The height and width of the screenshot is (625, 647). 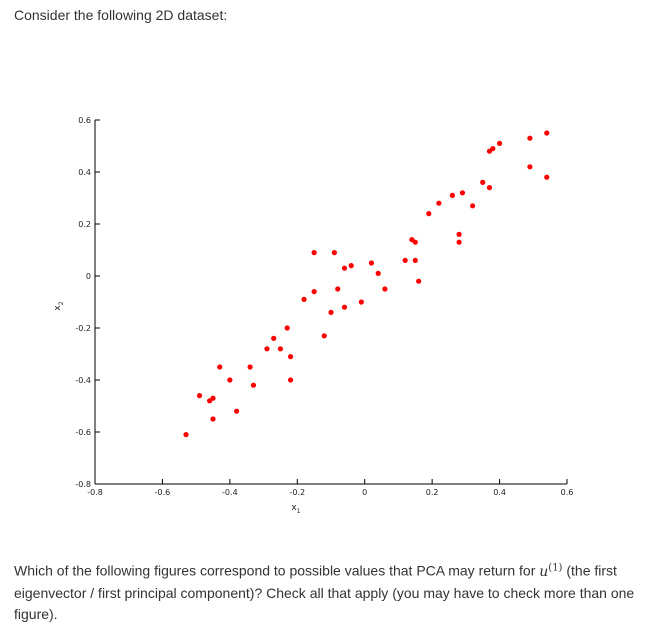 What do you see at coordinates (84, 172) in the screenshot?
I see `y-tick-label: 0.4` at bounding box center [84, 172].